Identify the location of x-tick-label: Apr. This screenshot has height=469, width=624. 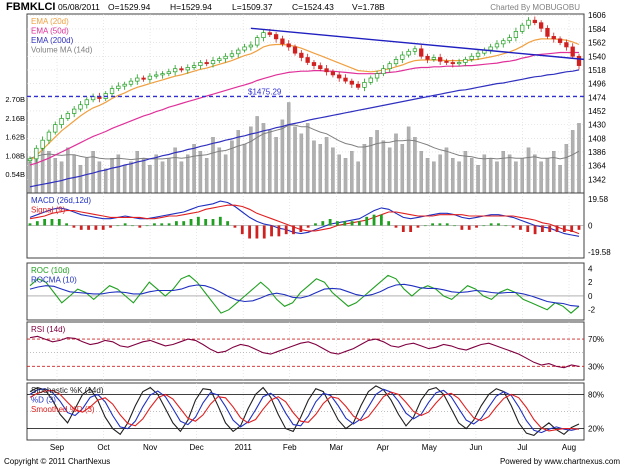
(383, 447).